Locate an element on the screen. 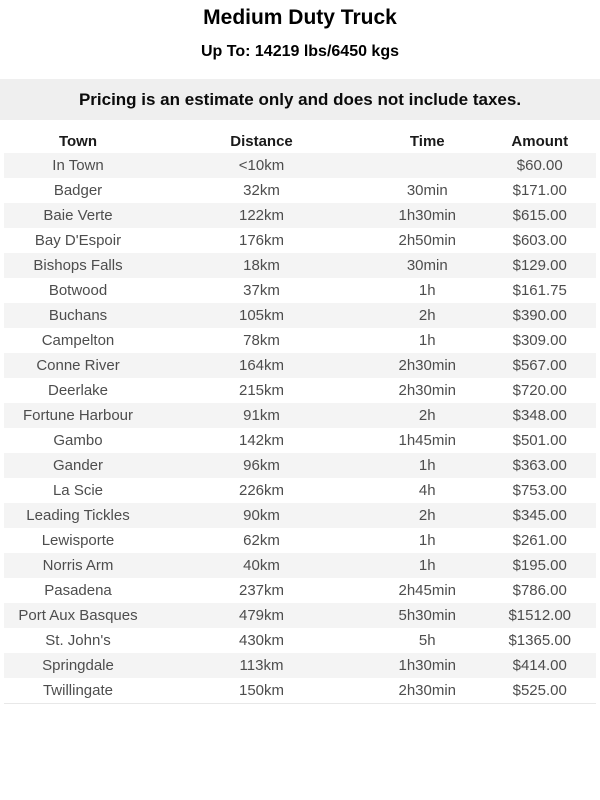 The width and height of the screenshot is (600, 800). town-cell: Conne River is located at coordinates (78, 365).